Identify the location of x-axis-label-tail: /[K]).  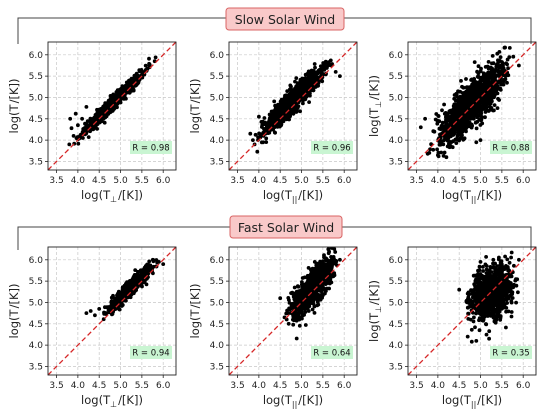
(130, 400).